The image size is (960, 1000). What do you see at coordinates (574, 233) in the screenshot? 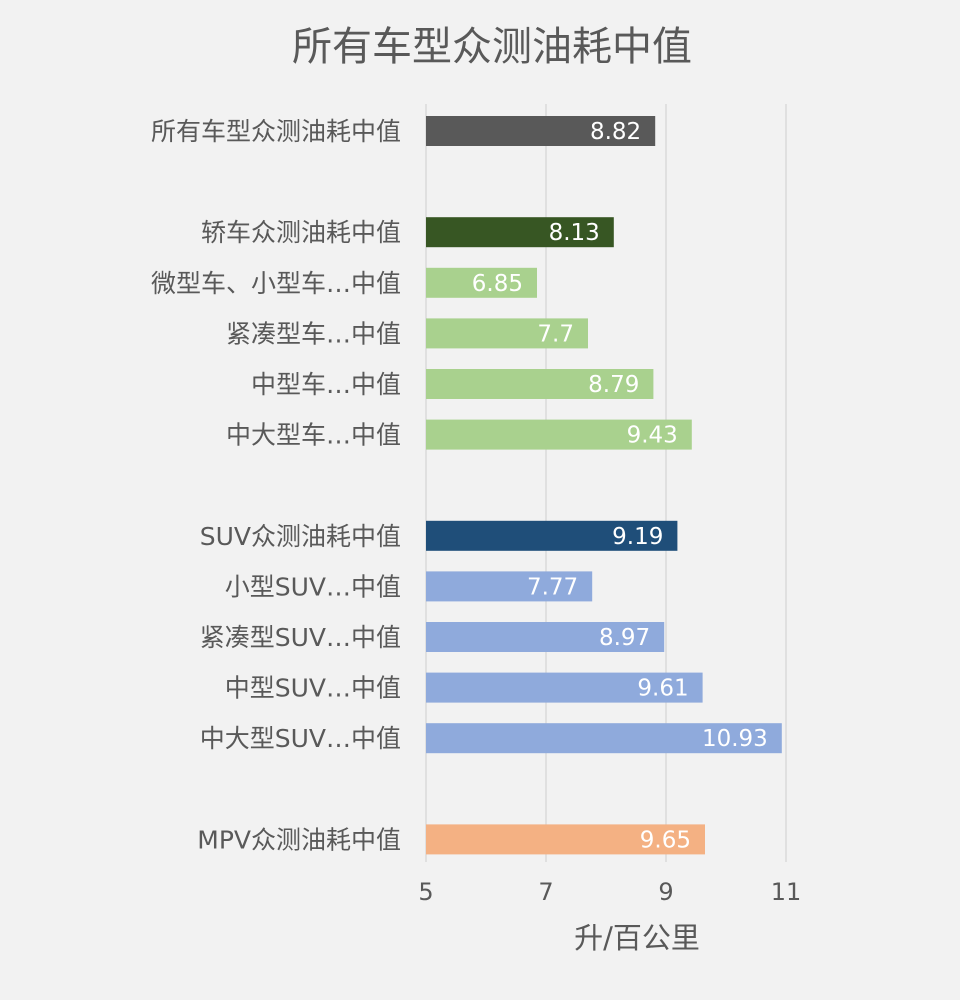
I see `data-label: 8.13` at bounding box center [574, 233].